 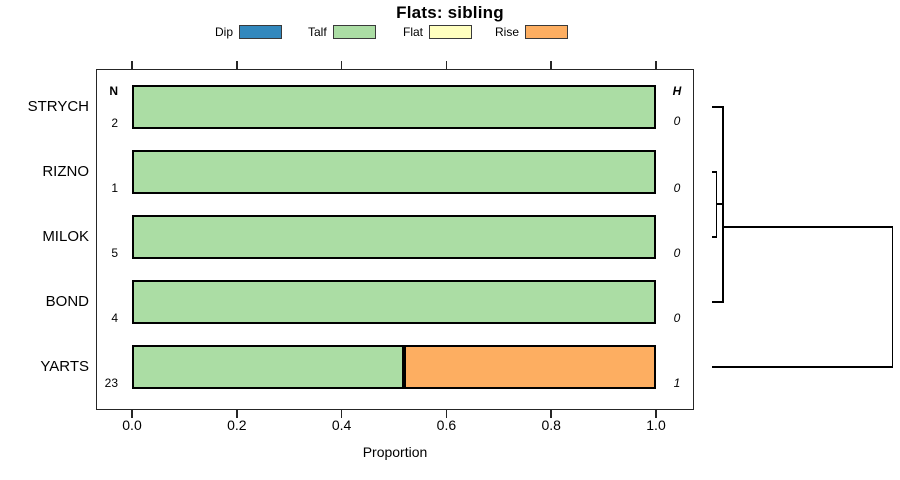 What do you see at coordinates (317, 32) in the screenshot?
I see `legend-label: Talf` at bounding box center [317, 32].